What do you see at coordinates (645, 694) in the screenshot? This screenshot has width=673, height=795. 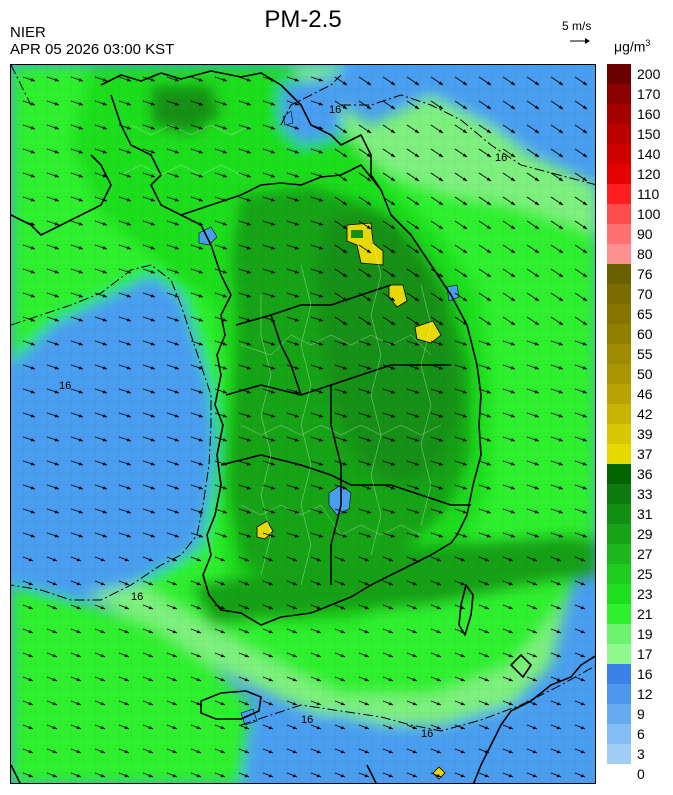 I see `legend-label: 12` at bounding box center [645, 694].